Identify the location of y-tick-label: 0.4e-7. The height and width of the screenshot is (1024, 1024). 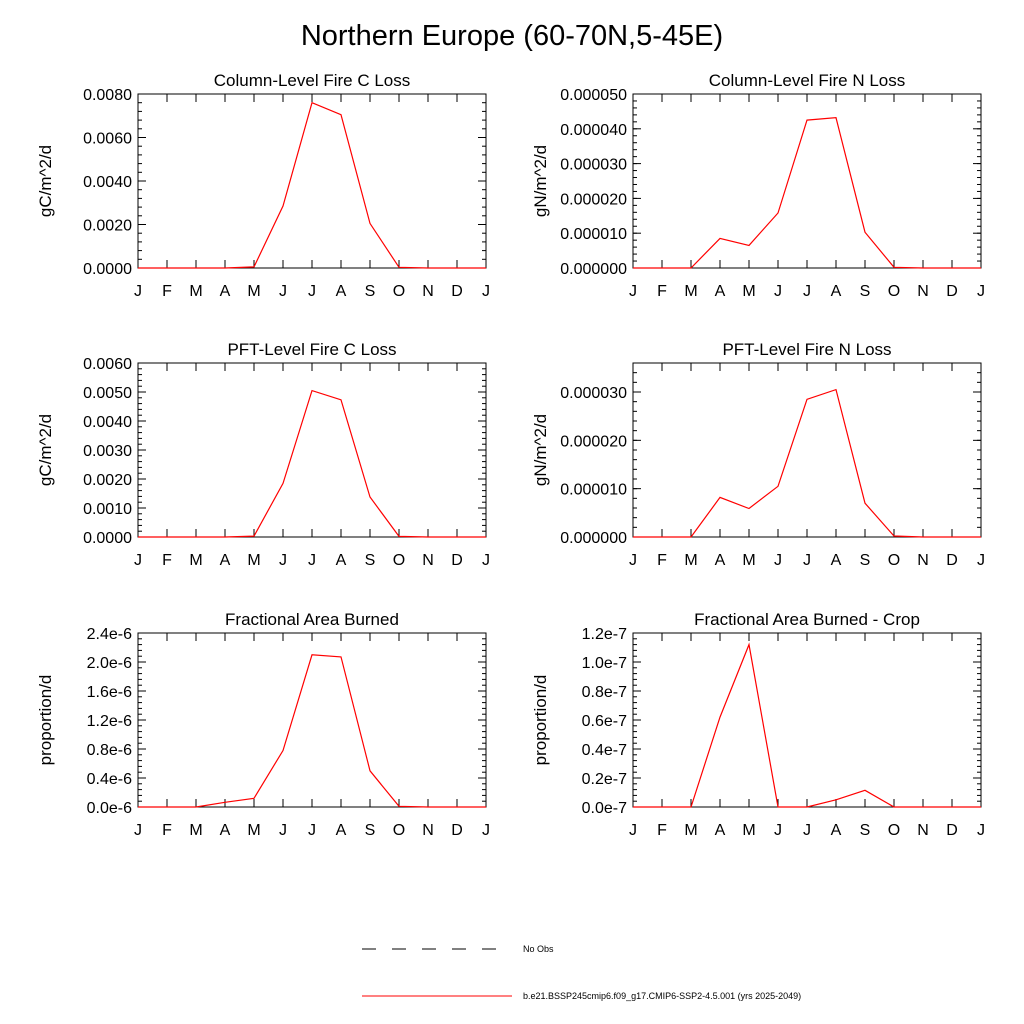
(604, 750).